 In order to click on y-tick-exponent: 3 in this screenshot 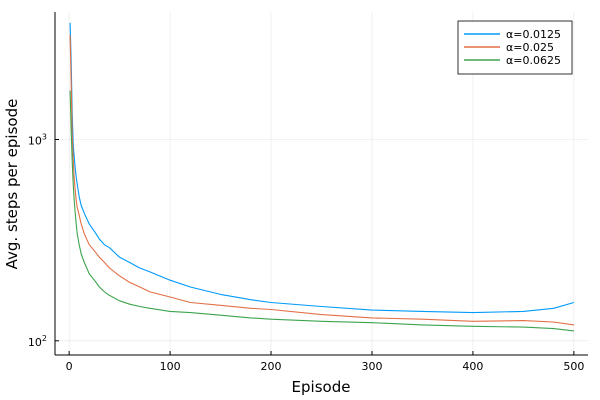, I will do `click(44, 137)`.